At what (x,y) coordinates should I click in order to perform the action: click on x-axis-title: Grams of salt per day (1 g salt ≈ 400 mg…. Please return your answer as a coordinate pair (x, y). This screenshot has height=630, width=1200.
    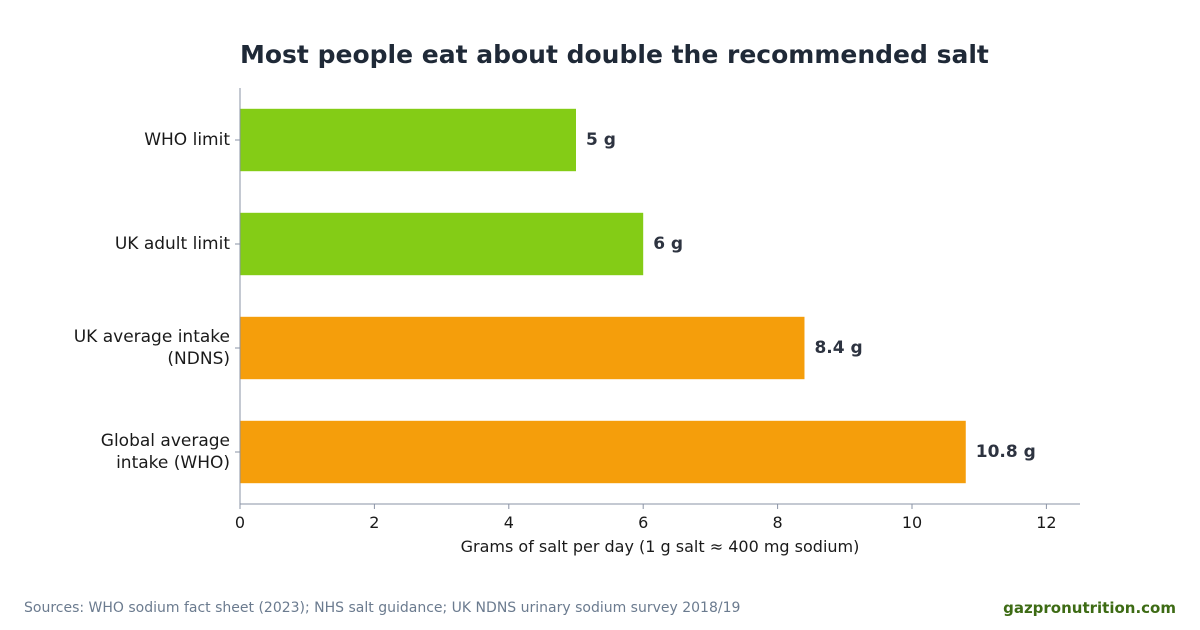
    Looking at the image, I should click on (660, 546).